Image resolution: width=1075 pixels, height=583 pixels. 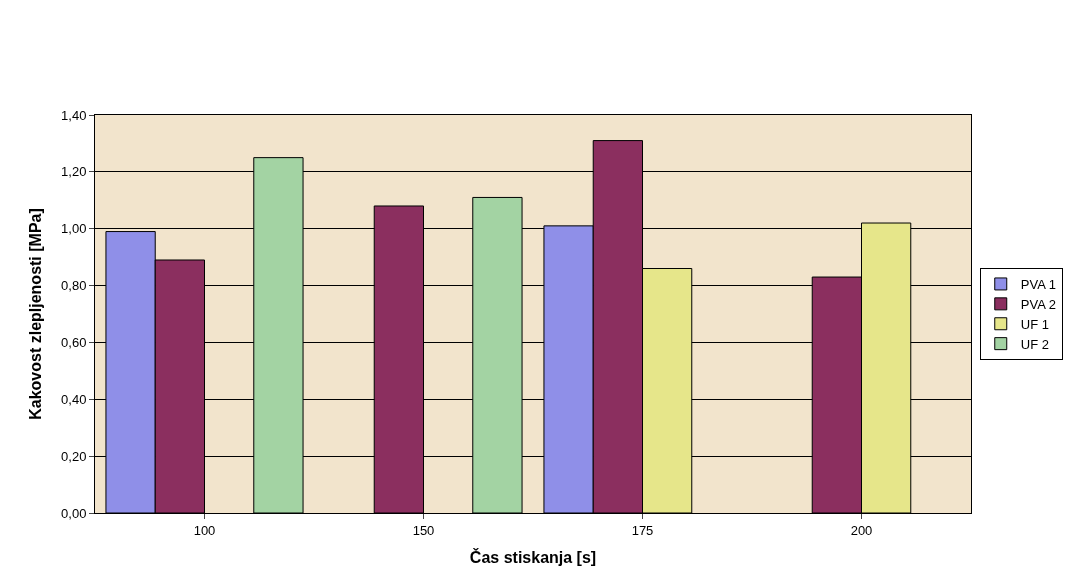 I want to click on y-tick-label: 0,40, so click(x=74, y=399).